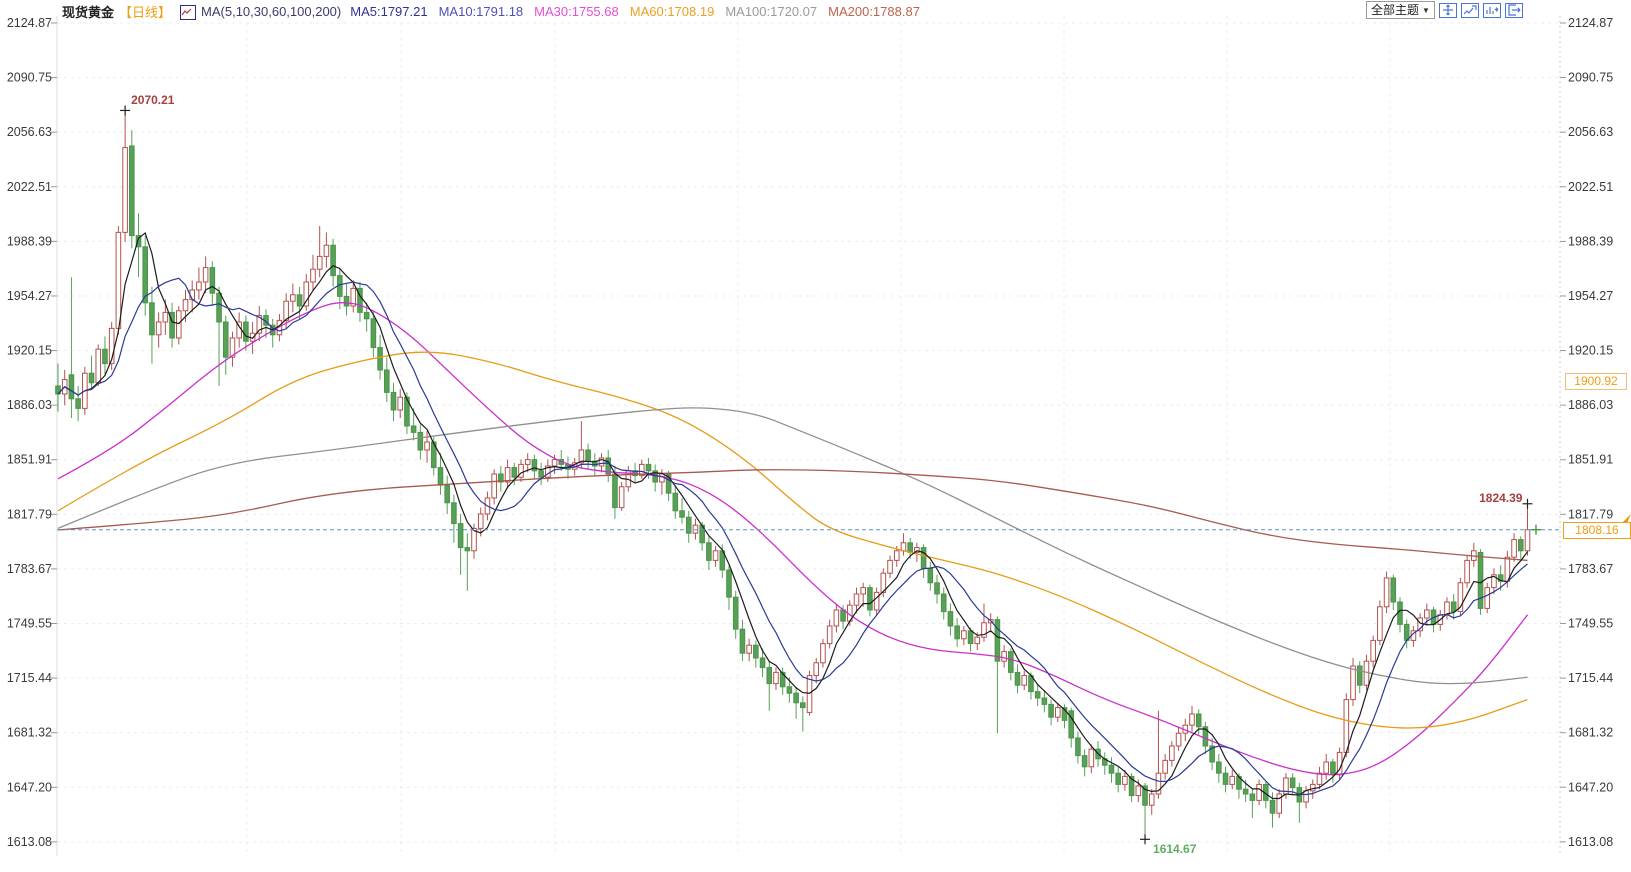 This screenshot has width=1631, height=872. Describe the element at coordinates (481, 11) in the screenshot. I see `ma-value-label: MA10:1791.18` at that location.